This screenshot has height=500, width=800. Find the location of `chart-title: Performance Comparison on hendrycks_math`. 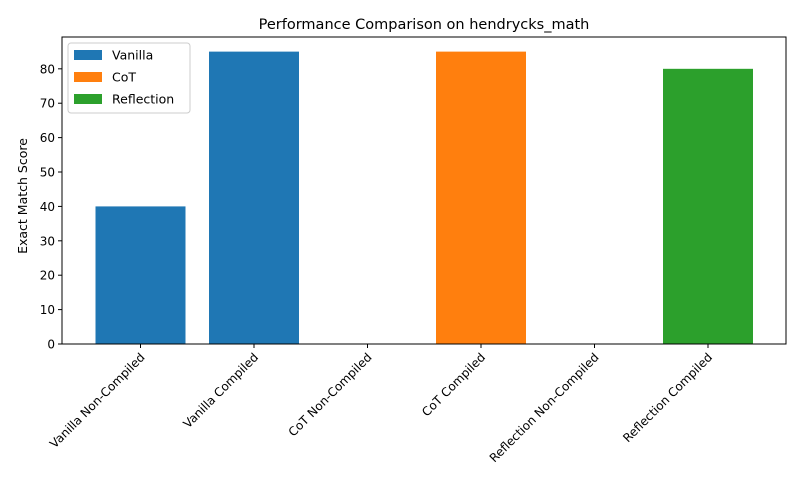

chart-title: Performance Comparison on hendrycks_math is located at coordinates (424, 25).